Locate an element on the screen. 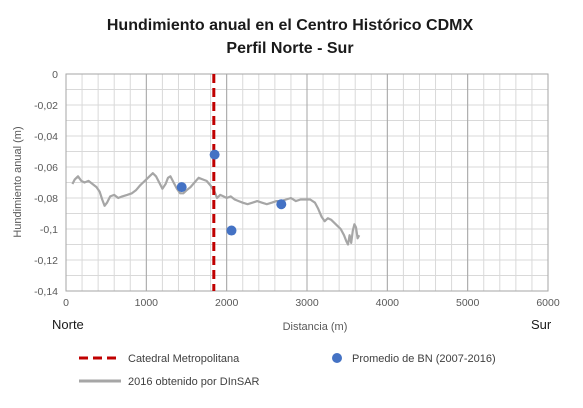  x-tick-label: 5000 is located at coordinates (468, 303).